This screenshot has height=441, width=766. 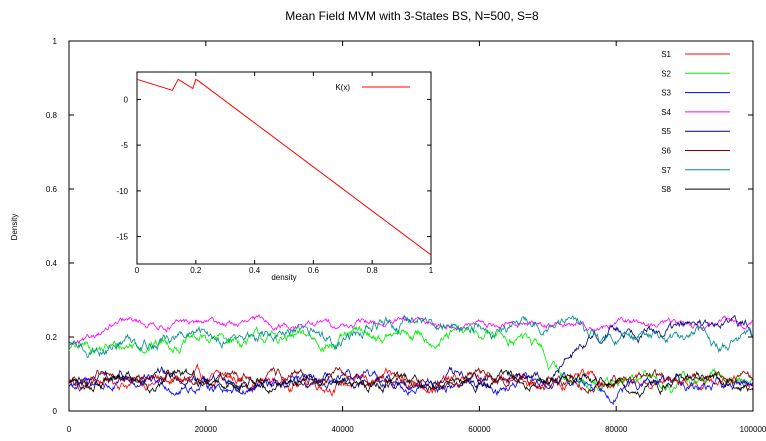 I want to click on inset-y-tick-label: -10, so click(x=122, y=191).